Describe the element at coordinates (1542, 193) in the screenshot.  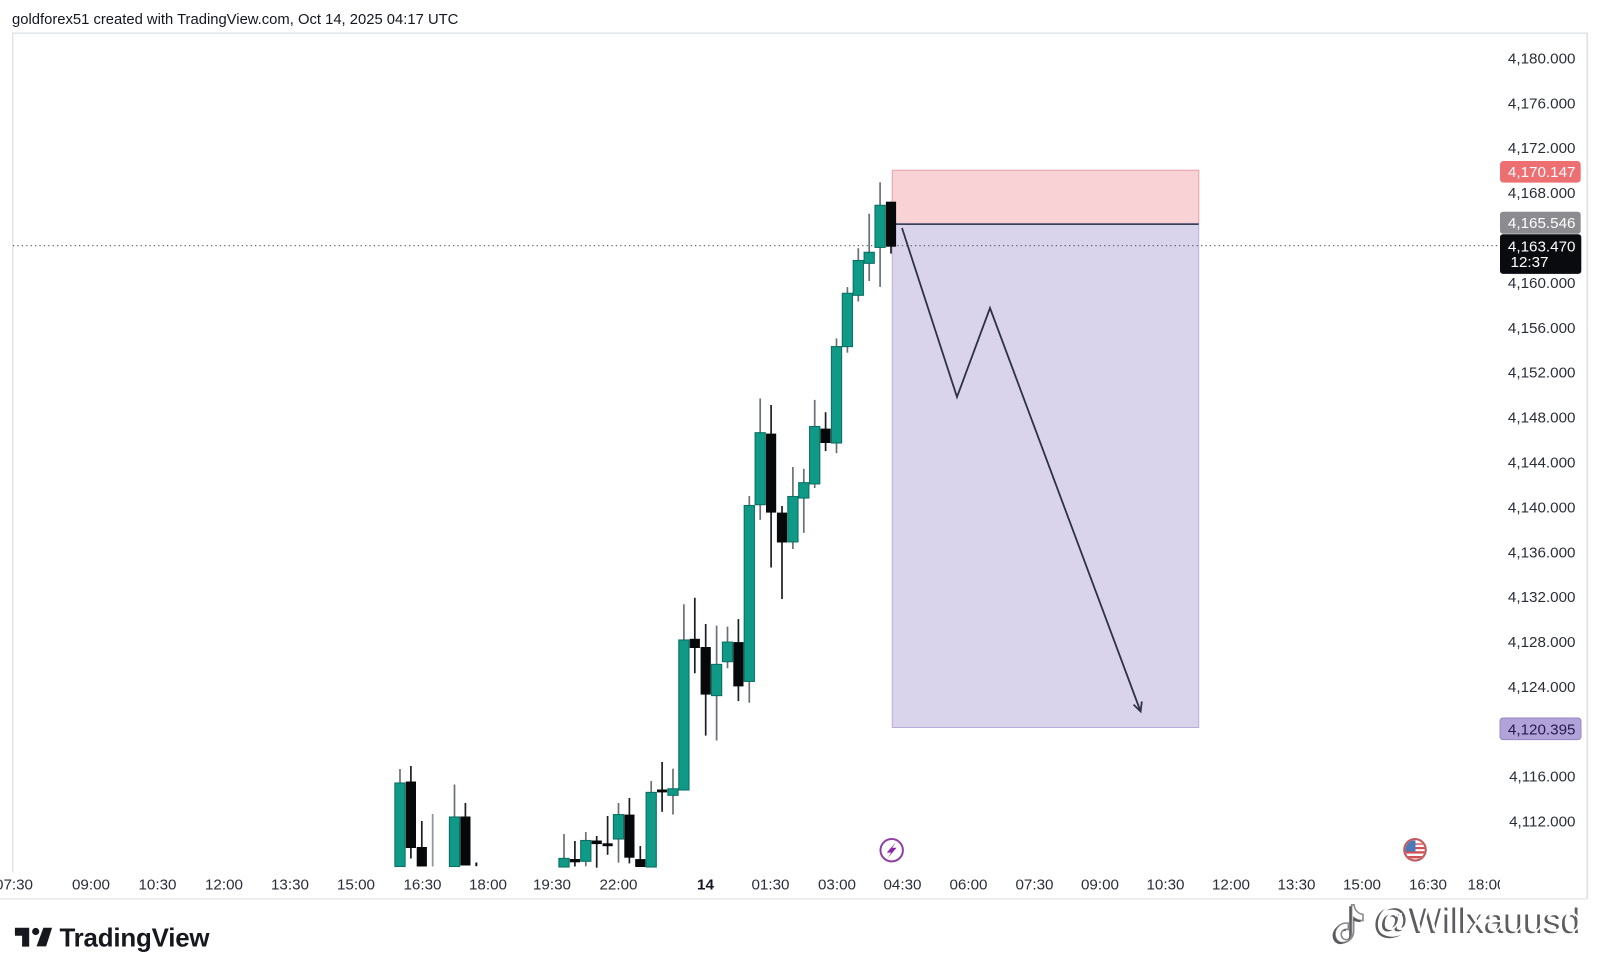
I see `svg-text: 4,168.000` at that location.